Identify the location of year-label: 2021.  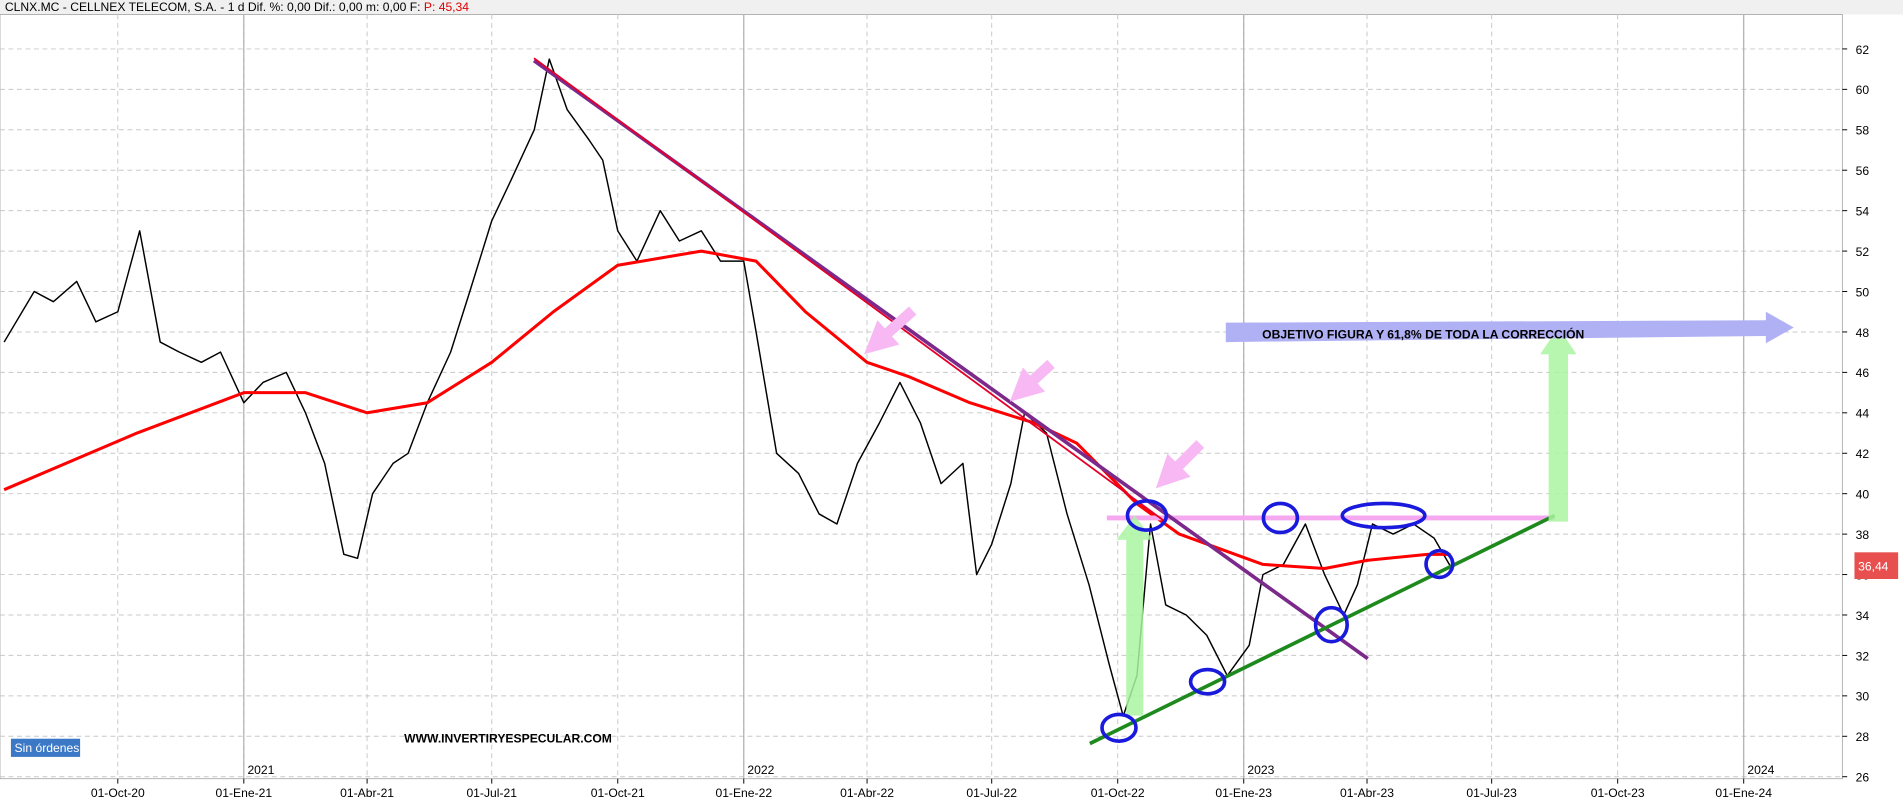
(260, 770).